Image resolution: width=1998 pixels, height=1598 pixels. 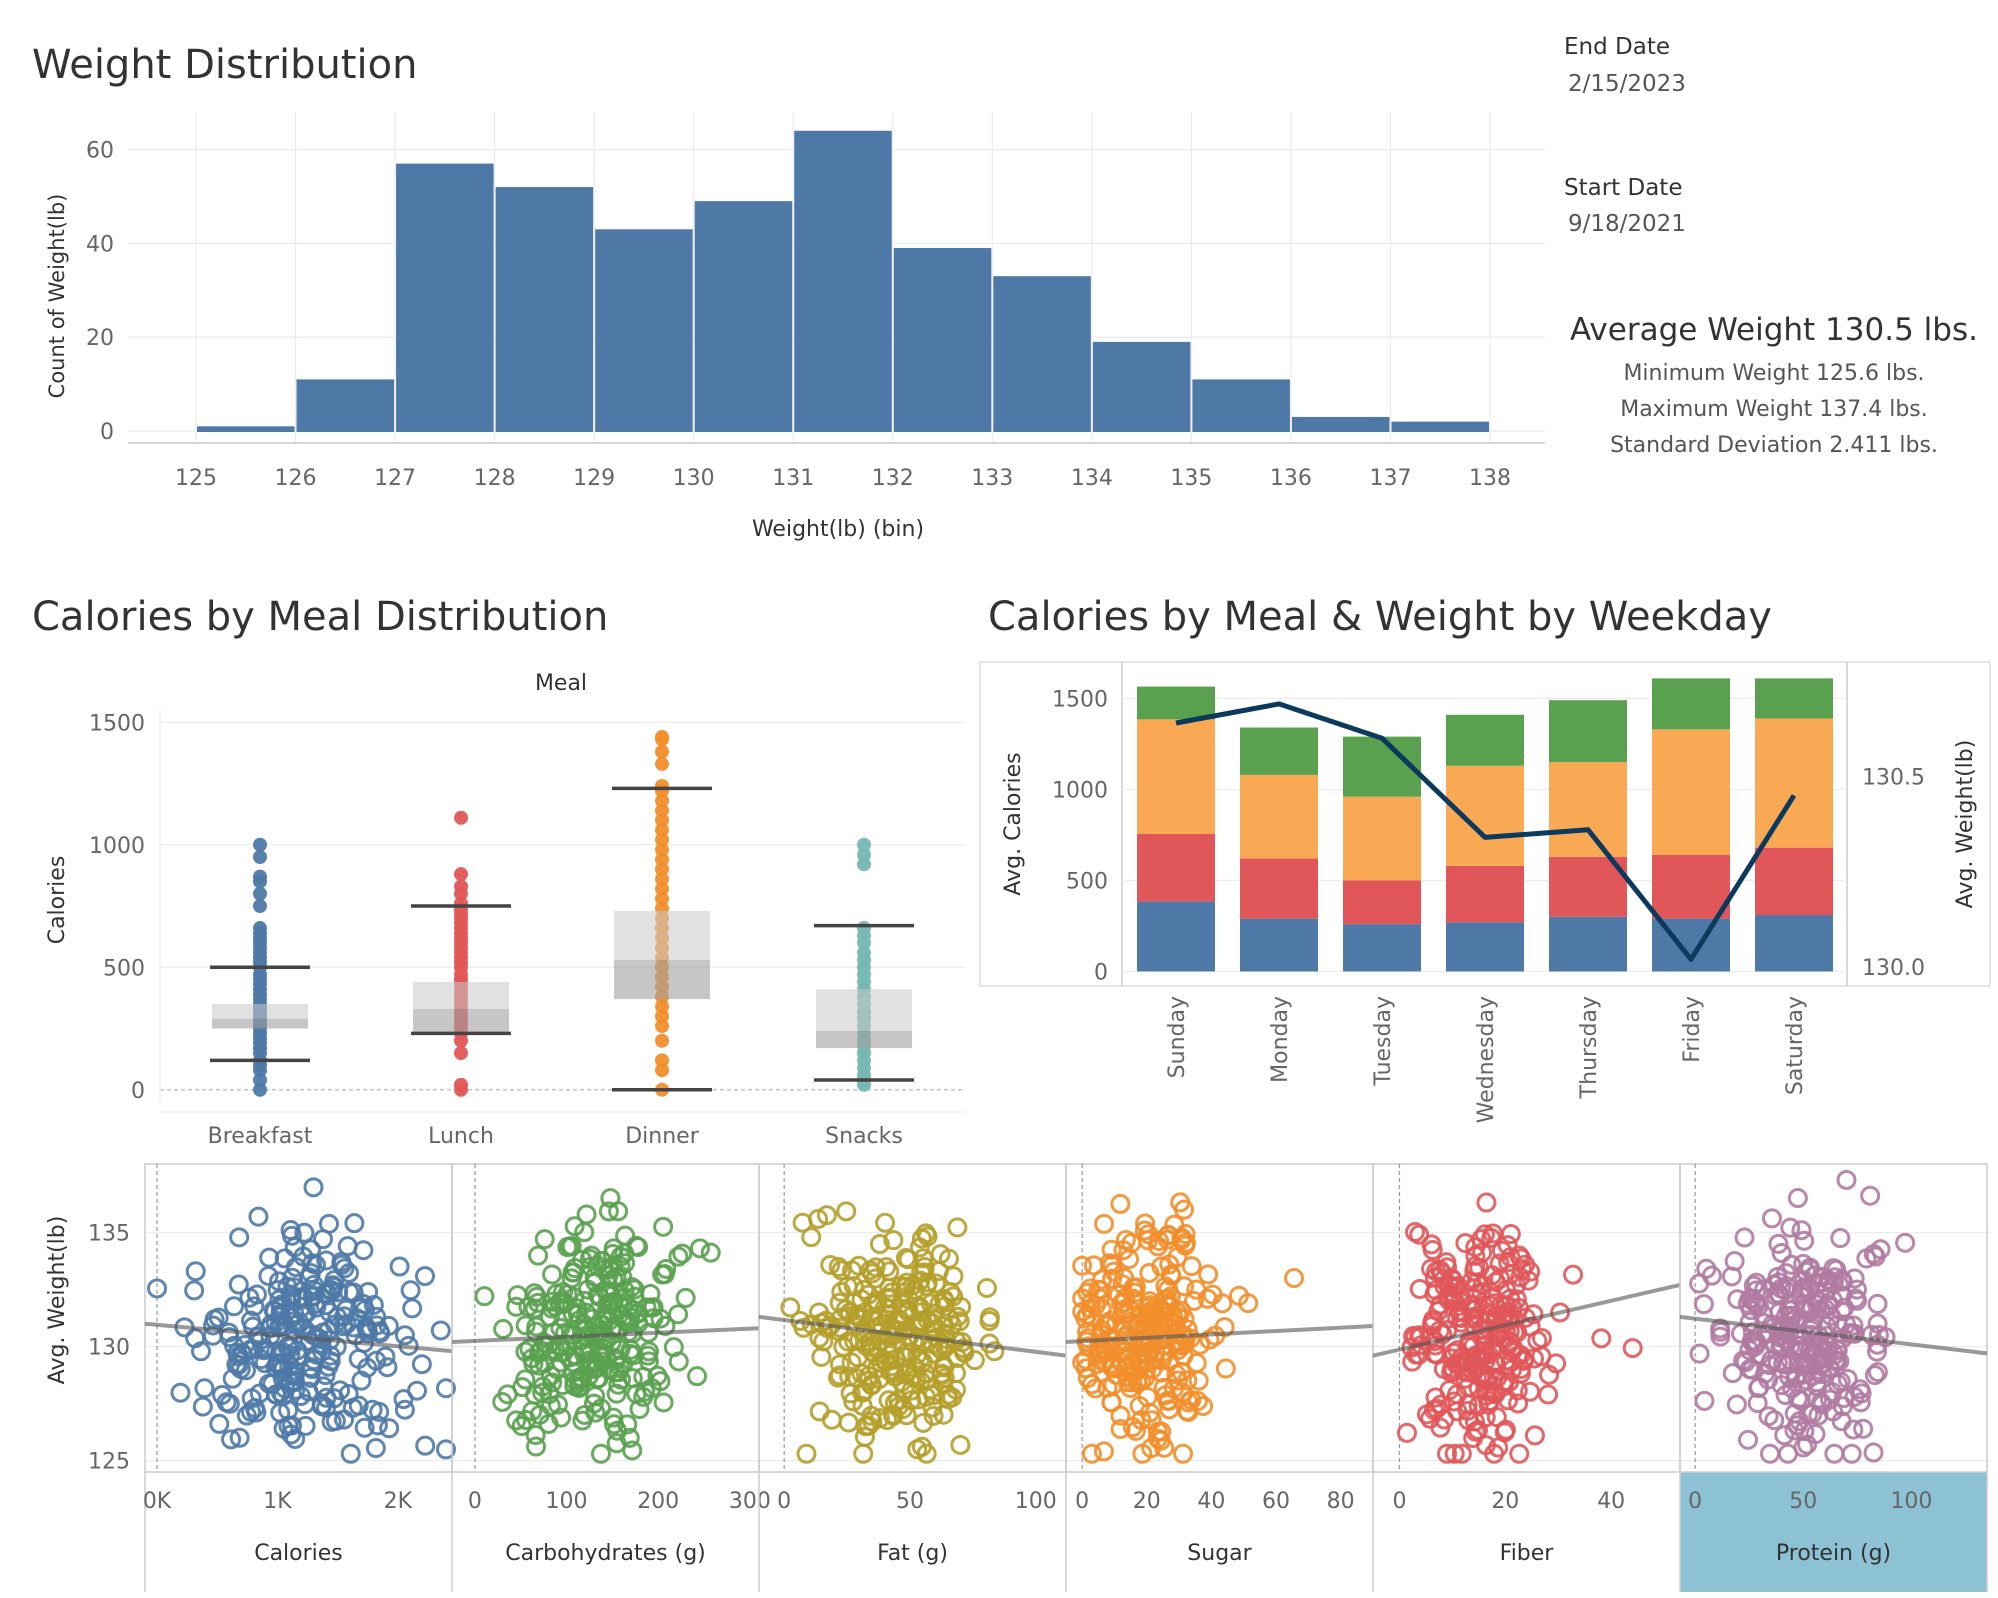 What do you see at coordinates (461, 995) in the screenshot?
I see `boxplot-box-upper` at bounding box center [461, 995].